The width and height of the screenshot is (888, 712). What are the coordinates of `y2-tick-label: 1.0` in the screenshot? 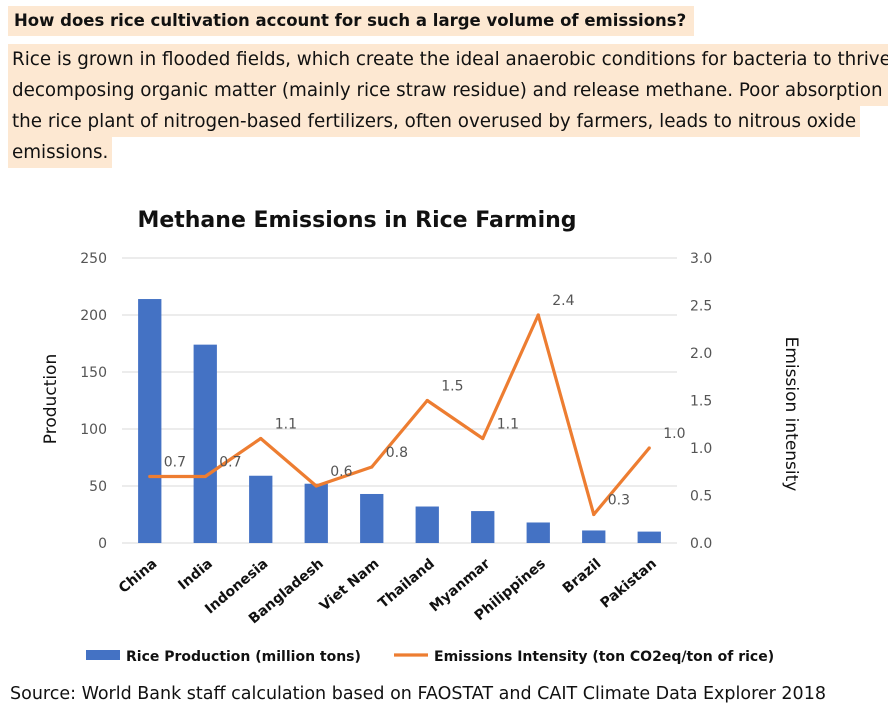 It's located at (701, 449).